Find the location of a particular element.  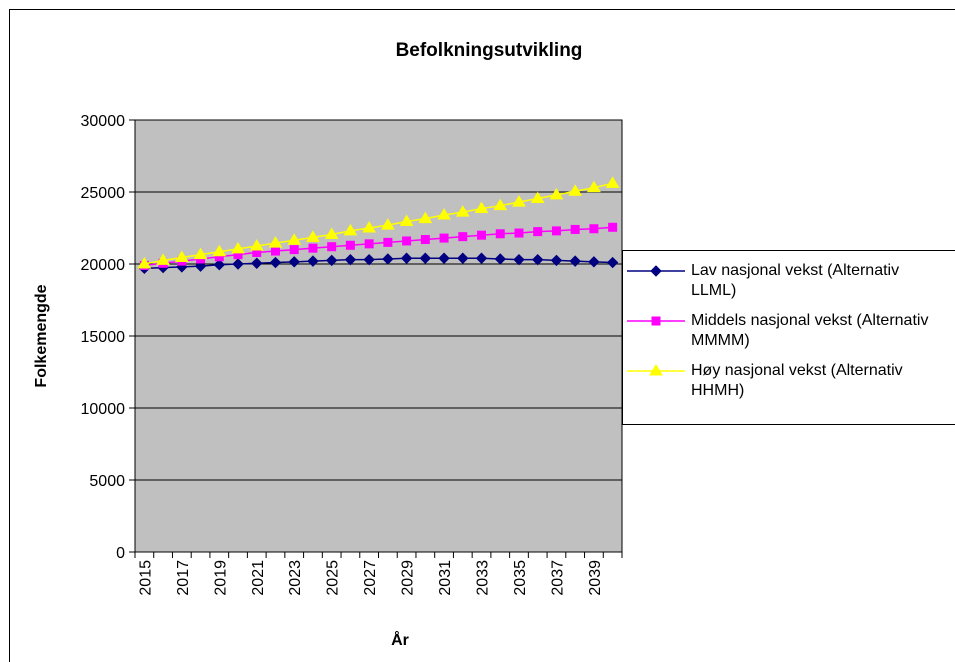

legend-label: Lav nasjonal vekst (Alternativ LLML) is located at coordinates (795, 280).